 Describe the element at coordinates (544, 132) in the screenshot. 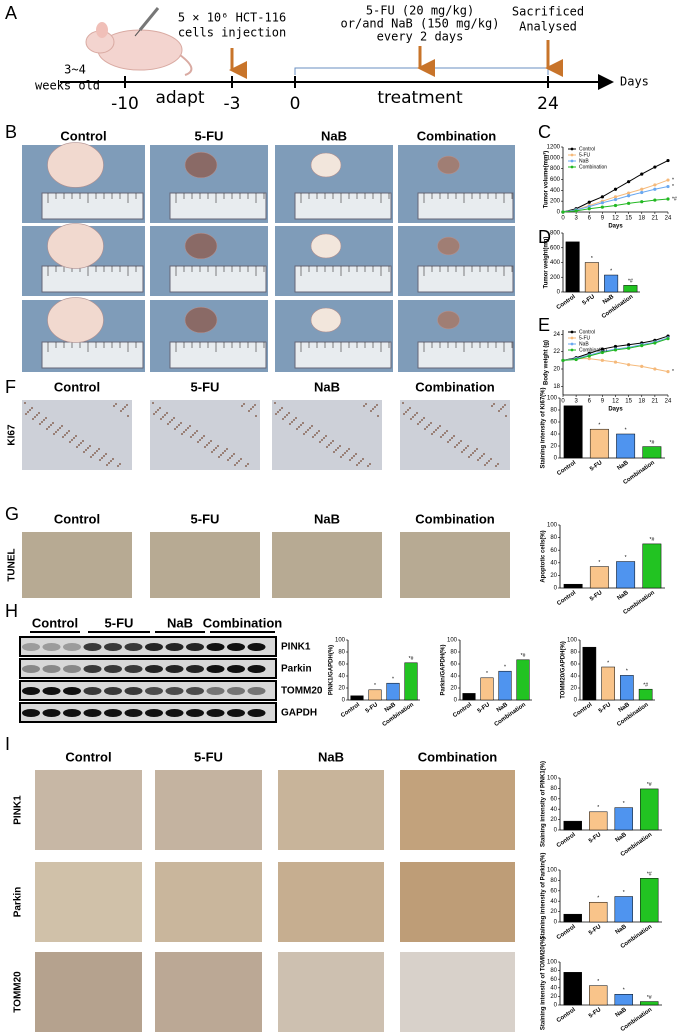

I see `panel-label: C` at that location.